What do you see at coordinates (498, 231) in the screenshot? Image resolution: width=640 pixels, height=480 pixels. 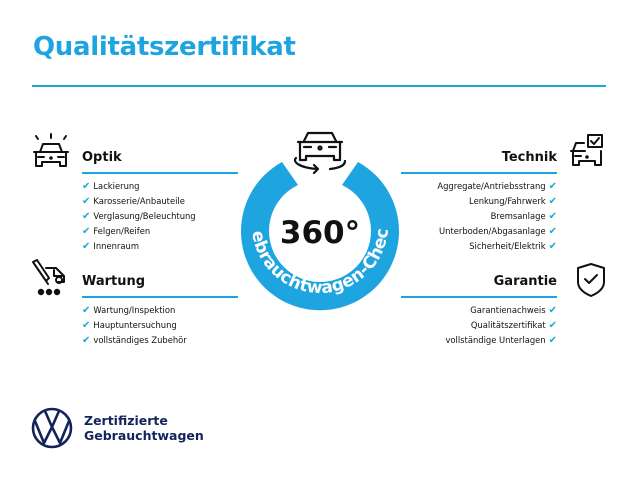 I see `list-item: Unterboden/Abgasanlage ✔` at bounding box center [498, 231].